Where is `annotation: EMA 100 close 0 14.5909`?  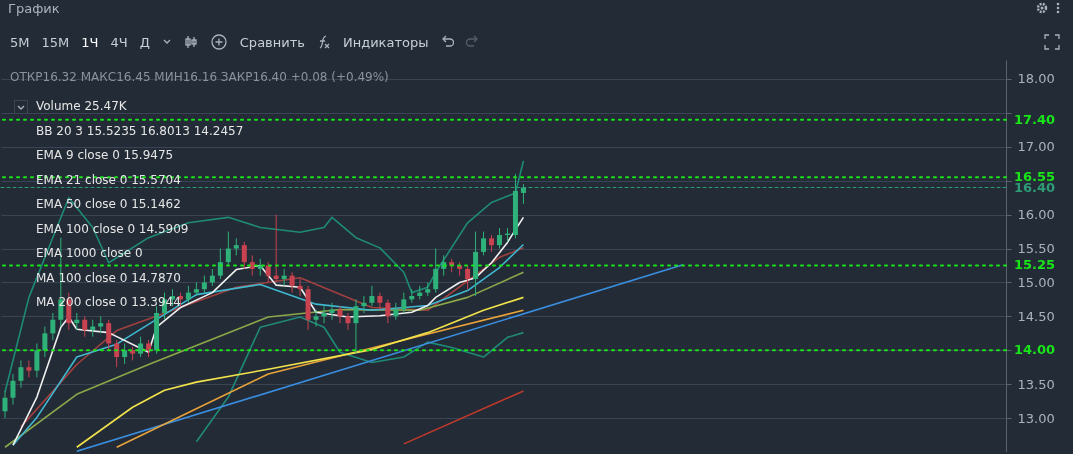
annotation: EMA 100 close 0 14.5909 is located at coordinates (112, 228).